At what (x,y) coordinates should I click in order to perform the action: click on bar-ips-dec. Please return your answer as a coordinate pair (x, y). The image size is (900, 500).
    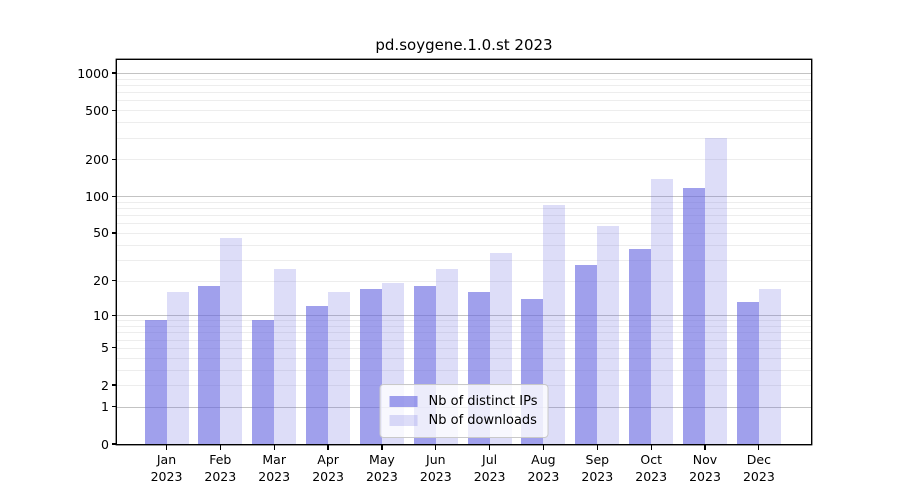
    Looking at the image, I should click on (747, 373).